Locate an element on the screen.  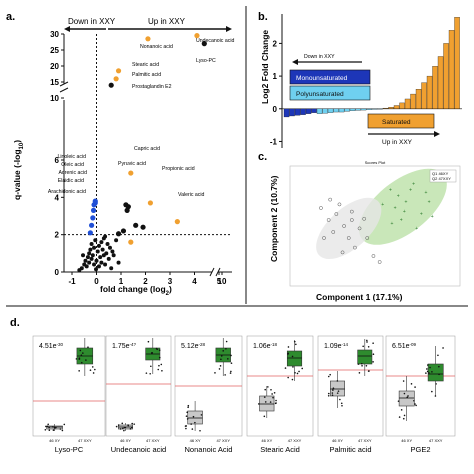
box-x-tick-label: 46 XY is located at coordinates (125, 440).